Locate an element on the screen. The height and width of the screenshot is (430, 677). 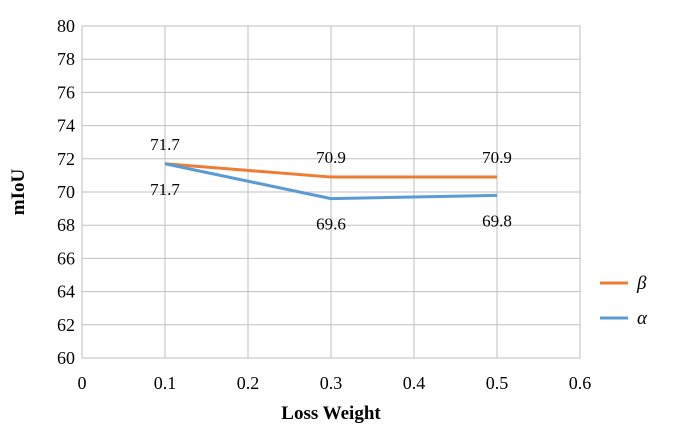
y-tick-label: 72 is located at coordinates (66, 159).